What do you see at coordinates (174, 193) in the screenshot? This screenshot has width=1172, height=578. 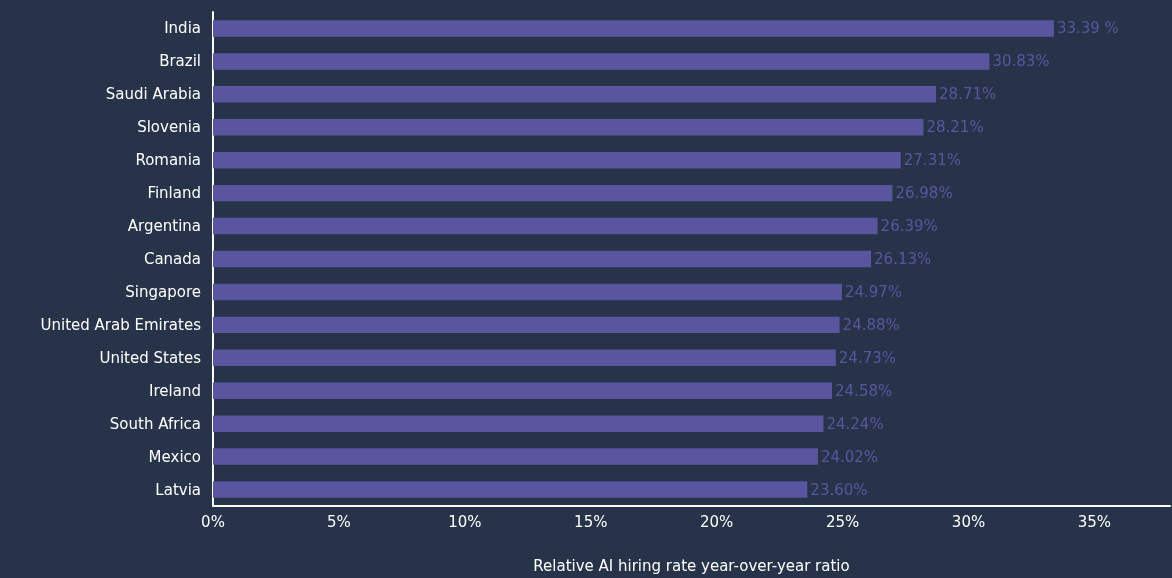 I see `y-tick-label: Finland` at bounding box center [174, 193].